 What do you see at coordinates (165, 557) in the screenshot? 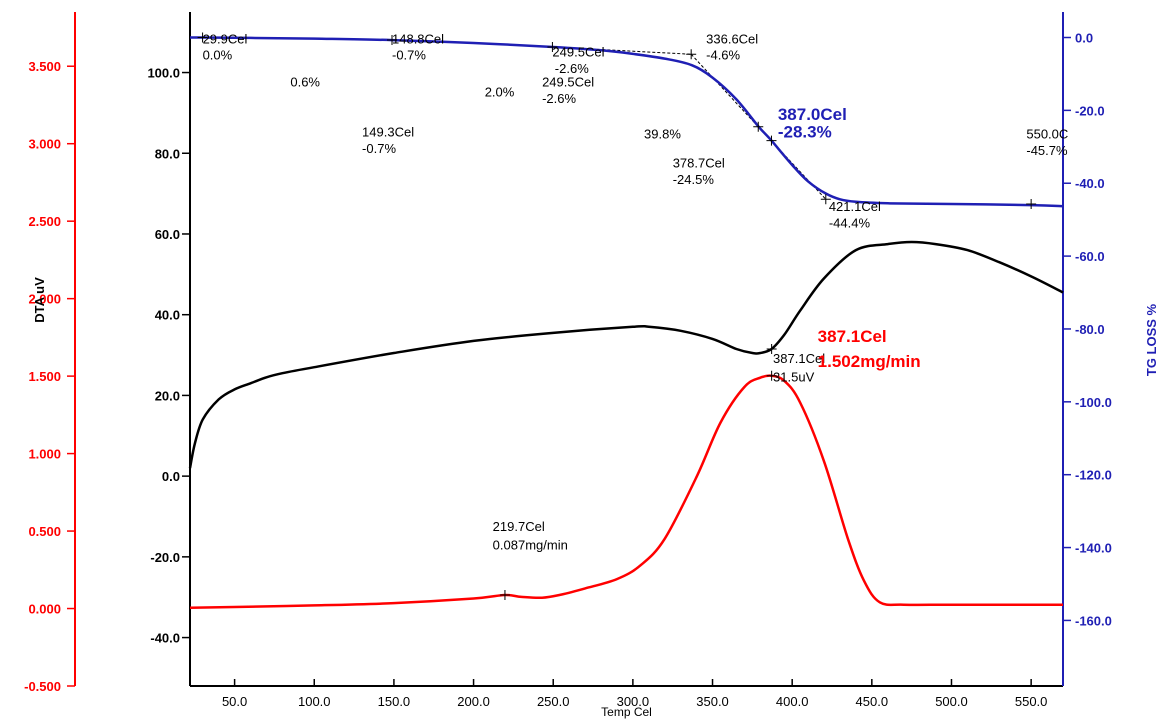
I see `dta-tick-label: -20.0` at bounding box center [165, 557].